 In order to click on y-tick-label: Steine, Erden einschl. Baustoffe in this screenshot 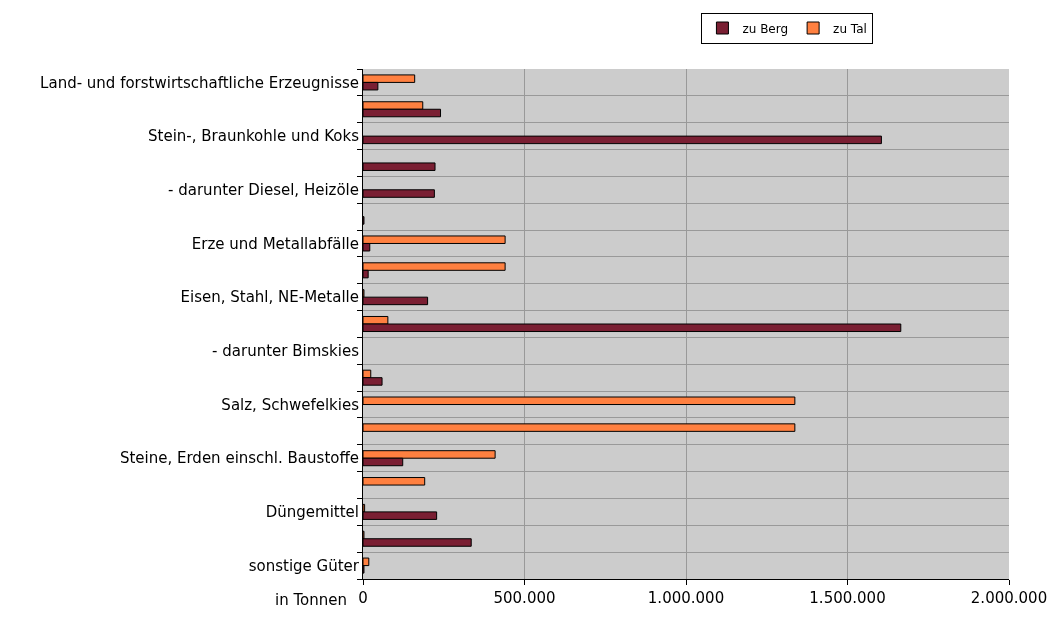, I will do `click(239, 458)`.